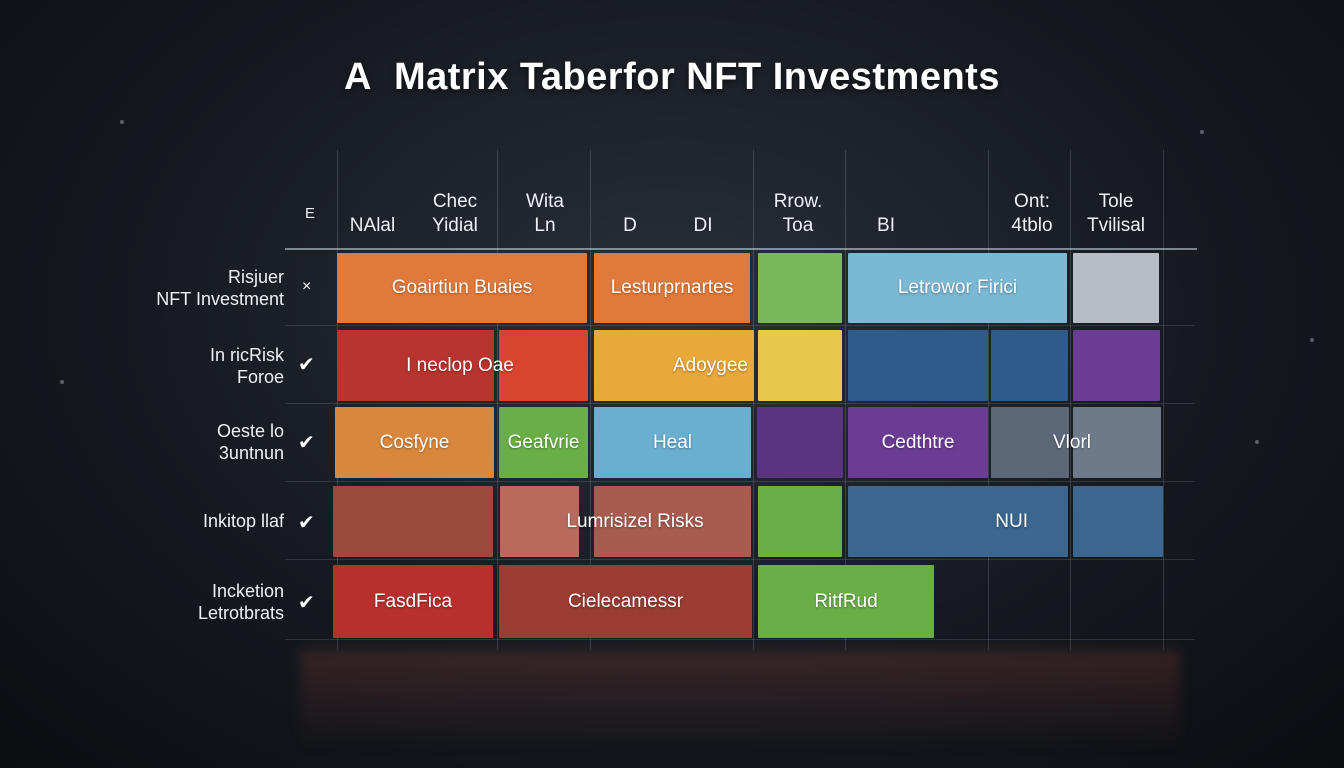  What do you see at coordinates (240, 602) in the screenshot?
I see `row-label: Incketion Letrotbrats` at bounding box center [240, 602].